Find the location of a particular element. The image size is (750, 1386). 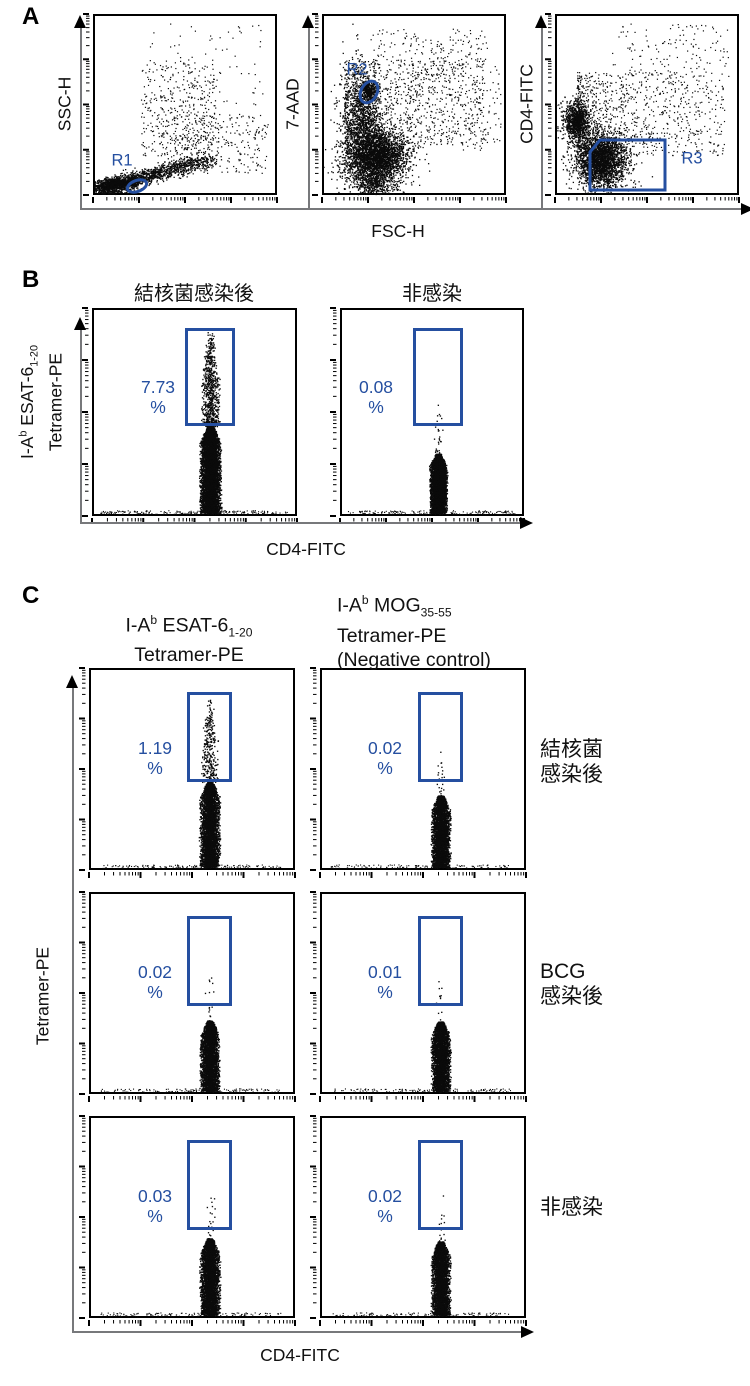

panel-a-xlabel: FSC-H is located at coordinates (398, 231).